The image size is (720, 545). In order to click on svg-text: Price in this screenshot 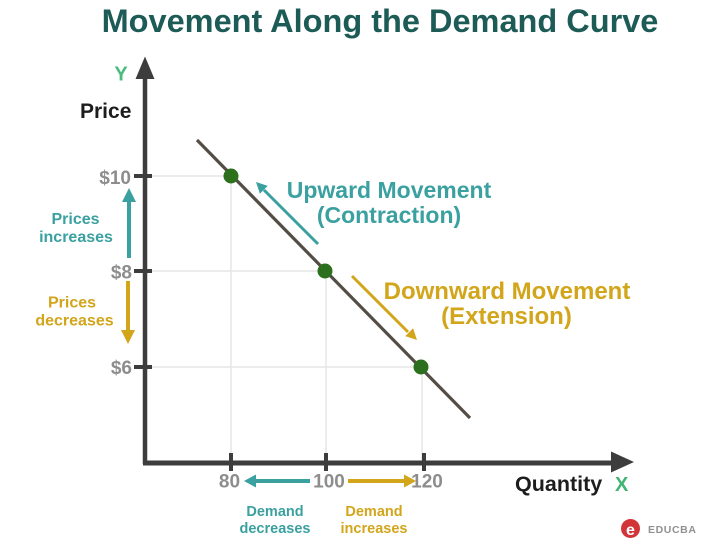, I will do `click(105, 111)`.